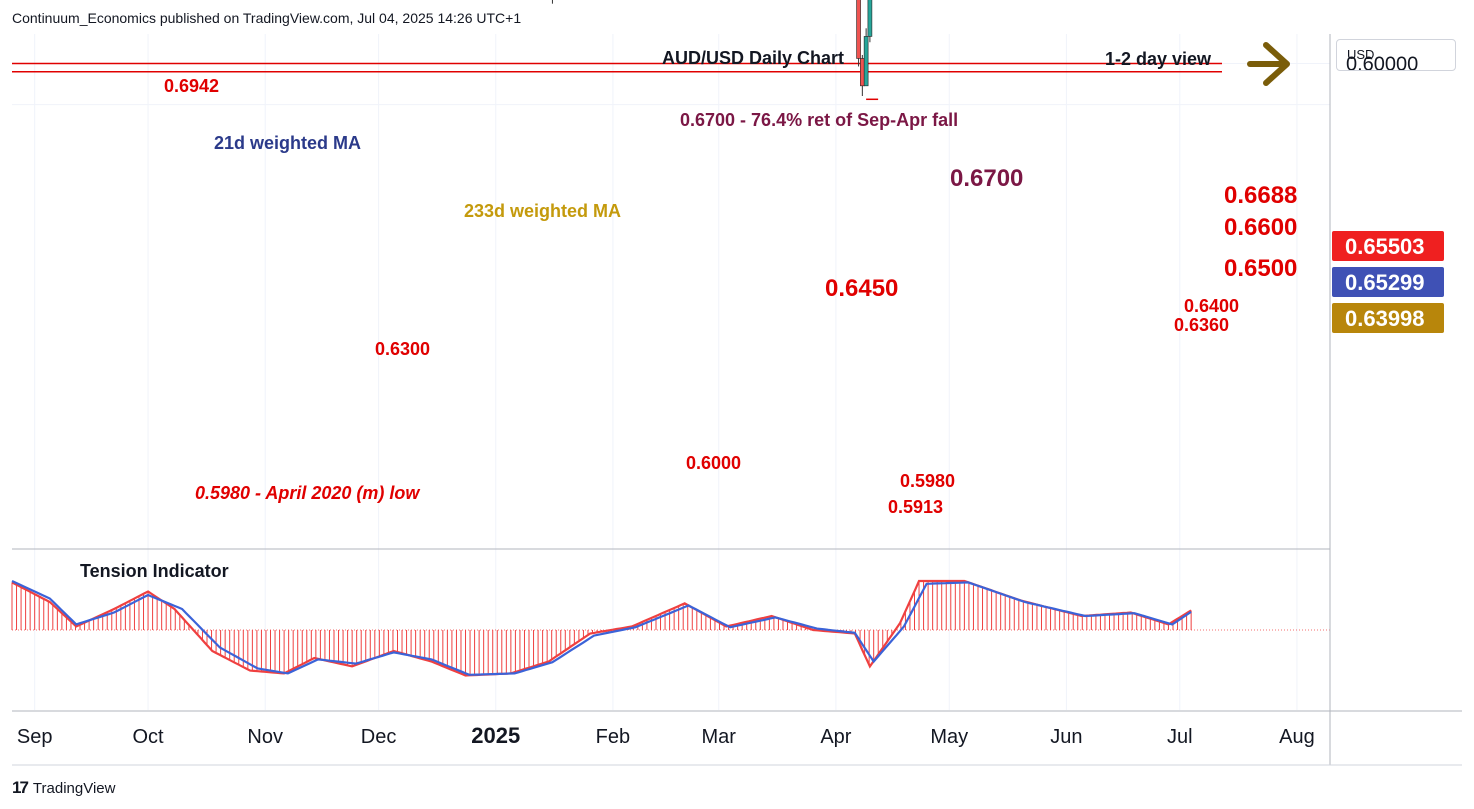  I want to click on level-label: 0.6300, so click(402, 349).